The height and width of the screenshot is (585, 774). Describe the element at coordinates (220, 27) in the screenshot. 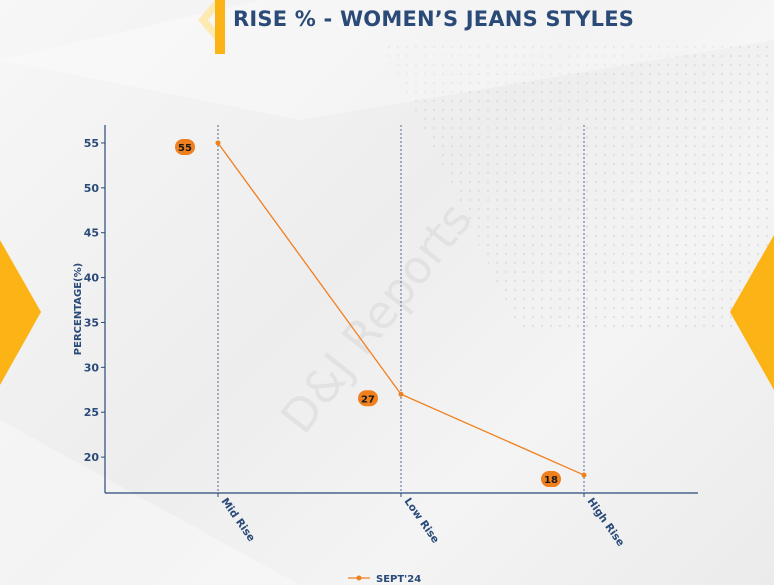

I see `title-accent-bar` at that location.